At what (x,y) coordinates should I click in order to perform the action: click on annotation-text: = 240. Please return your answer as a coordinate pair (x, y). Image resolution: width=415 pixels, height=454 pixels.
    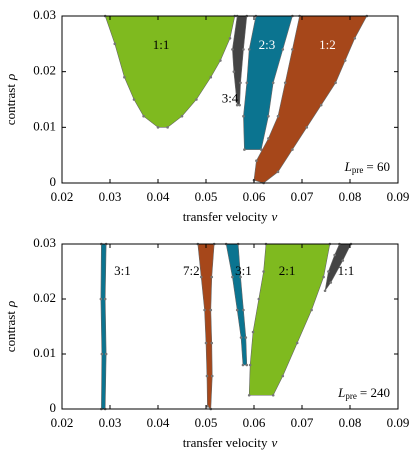
    Looking at the image, I should click on (375, 392).